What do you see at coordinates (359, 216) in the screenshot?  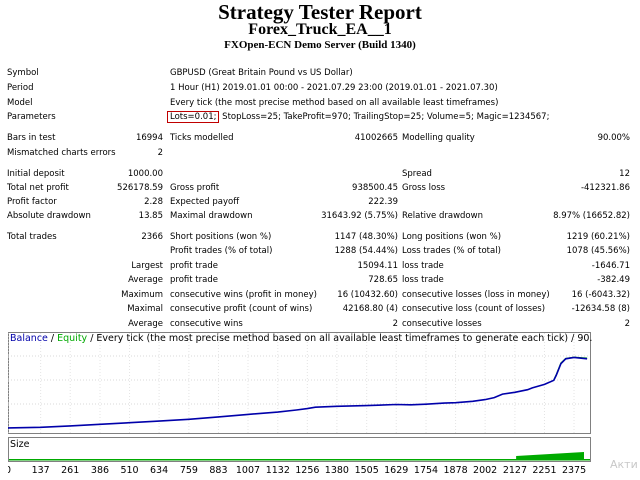 I see `maximal-drawdown-value: 31643.92 (5.75%)` at bounding box center [359, 216].